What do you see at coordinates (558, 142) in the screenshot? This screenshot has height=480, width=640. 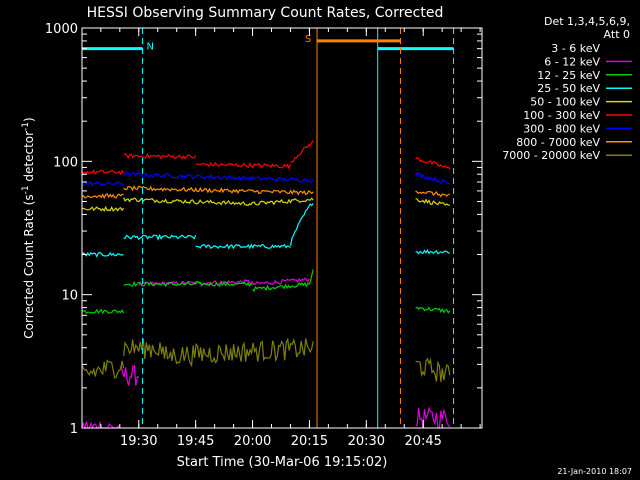 I see `legend-label-8: 800 - 7000 keV` at bounding box center [558, 142].